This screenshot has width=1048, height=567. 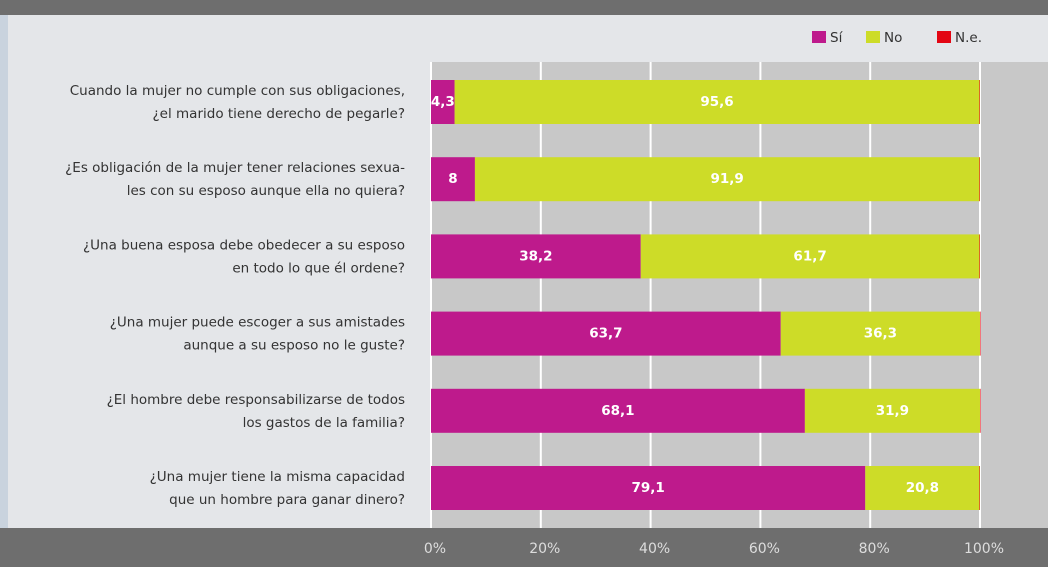 I want to click on x-tick-label: 20%, so click(x=544, y=549).